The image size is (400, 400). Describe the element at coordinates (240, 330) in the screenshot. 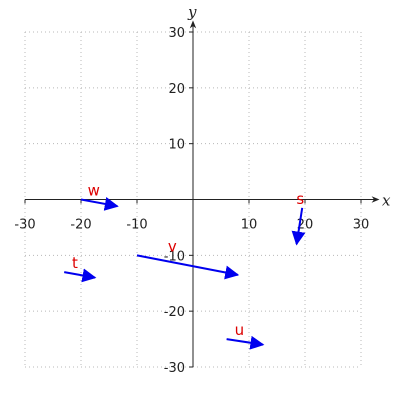

I see `vector-label-u: u` at that location.